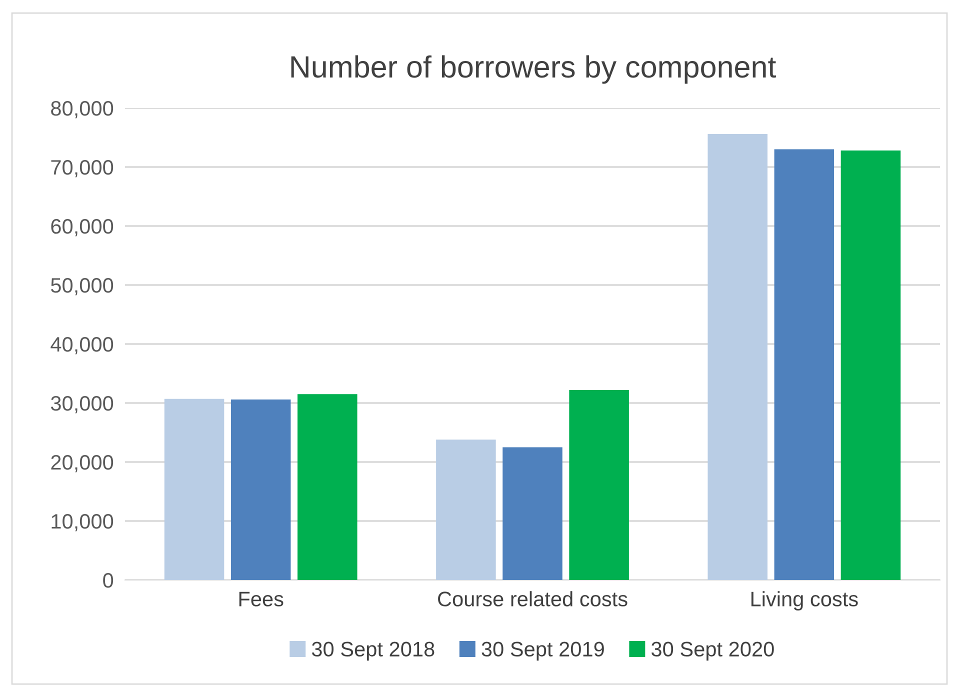 The image size is (958, 691). Describe the element at coordinates (261, 599) in the screenshot. I see `x-tick-label: Fees` at that location.